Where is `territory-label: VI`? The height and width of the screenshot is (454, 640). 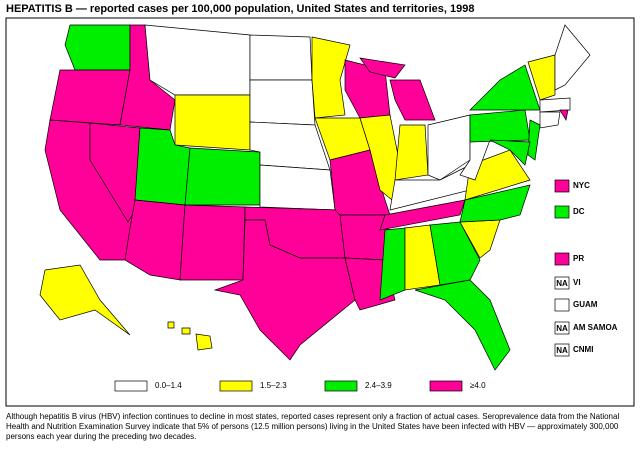
territory-label: VI is located at coordinates (577, 282).